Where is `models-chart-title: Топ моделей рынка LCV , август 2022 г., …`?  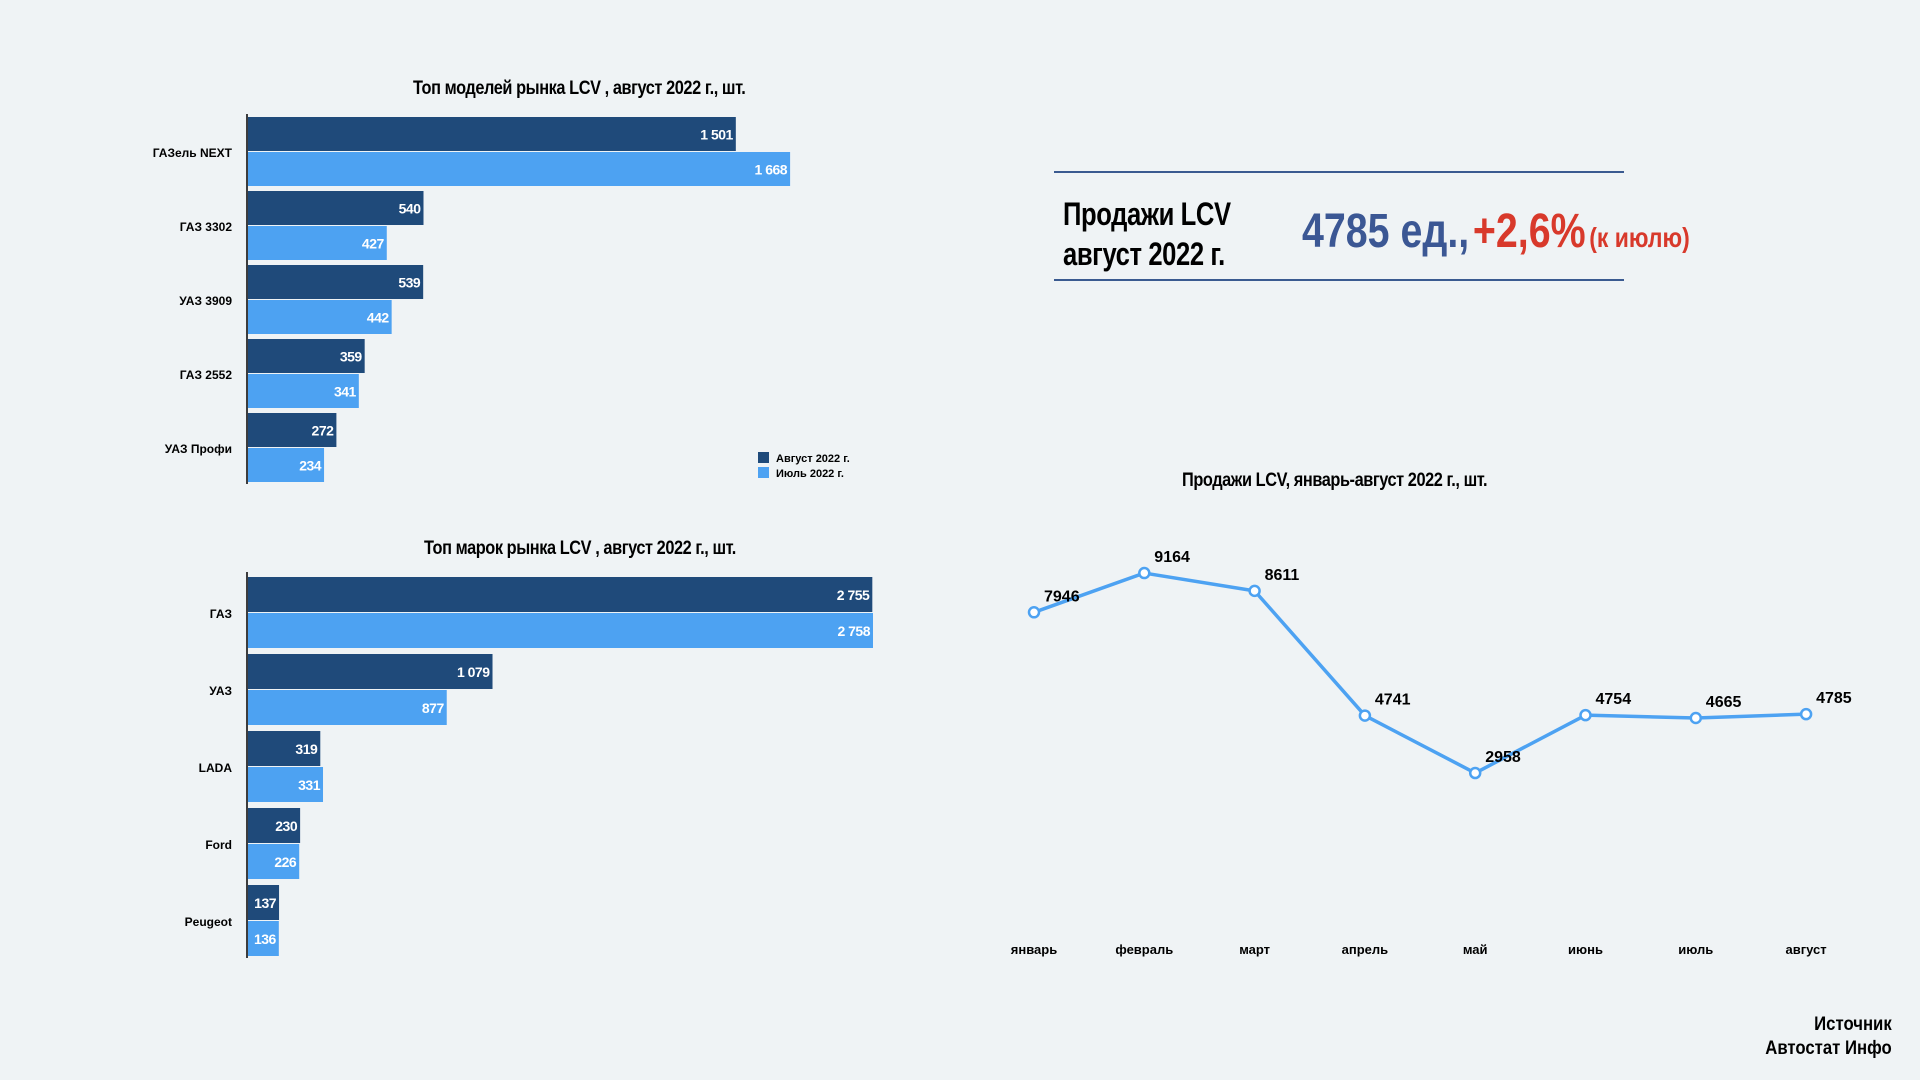
models-chart-title: Топ моделей рынка LCV , август 2022 г., … is located at coordinates (579, 88).